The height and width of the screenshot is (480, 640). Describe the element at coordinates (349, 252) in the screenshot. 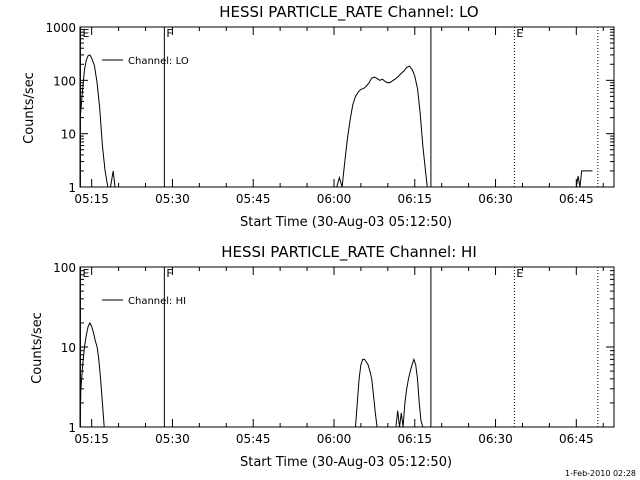

I see `chart-title-hi: HESSI PARTICLE_RATE Channel: HI` at that location.